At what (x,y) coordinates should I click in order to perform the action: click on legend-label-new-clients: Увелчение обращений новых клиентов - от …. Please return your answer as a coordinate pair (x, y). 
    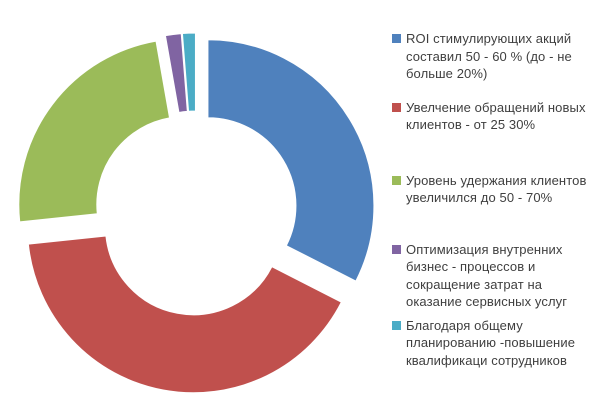
    Looking at the image, I should click on (496, 116).